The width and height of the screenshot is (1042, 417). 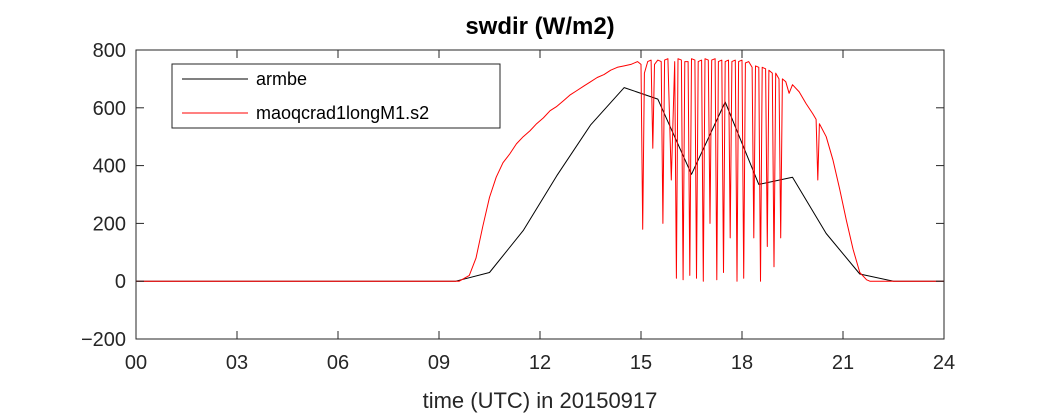 What do you see at coordinates (109, 51) in the screenshot?
I see `y-tick-label: 800` at bounding box center [109, 51].